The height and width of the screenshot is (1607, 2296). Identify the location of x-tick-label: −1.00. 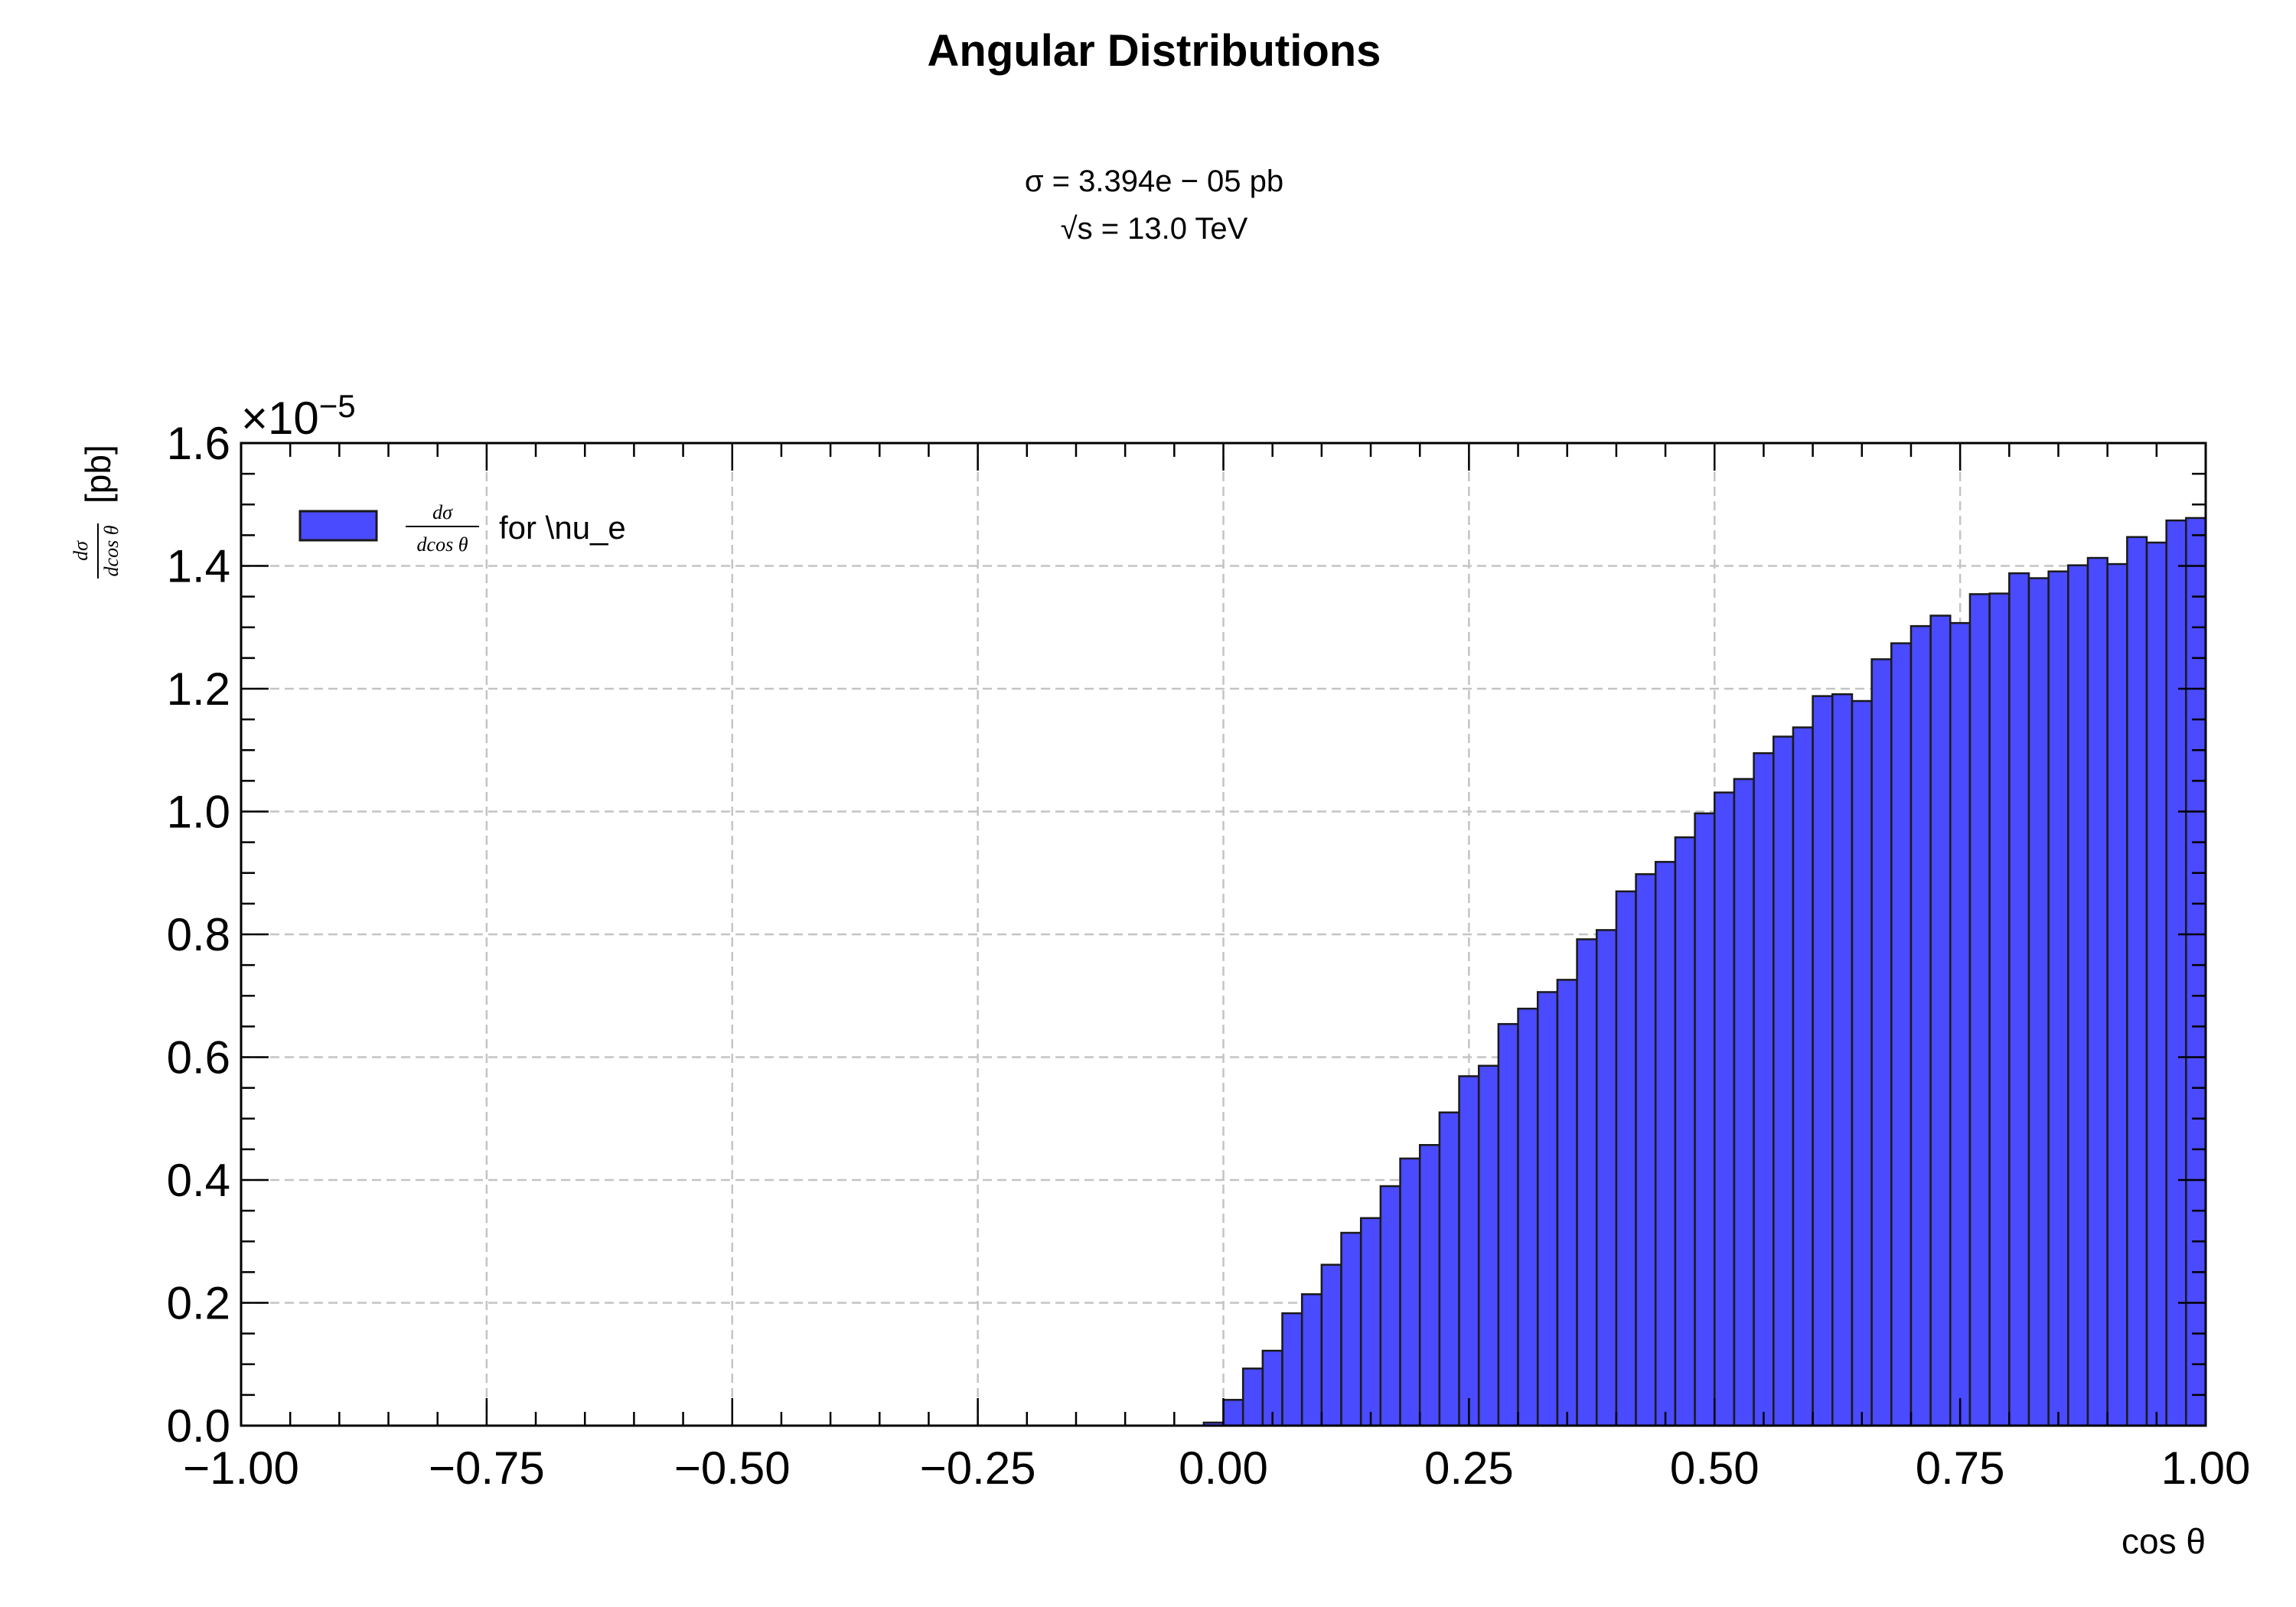
(241, 1468).